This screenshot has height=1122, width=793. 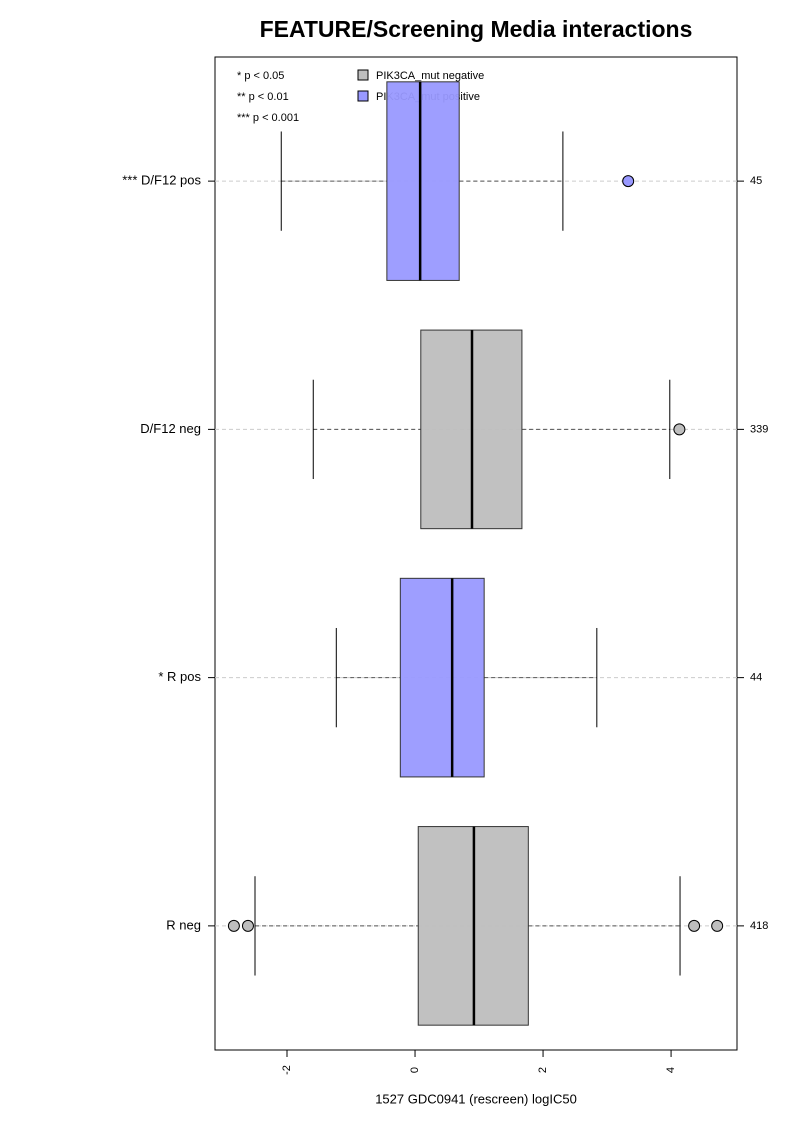 I want to click on y-tick-label: R neg, so click(x=183, y=924).